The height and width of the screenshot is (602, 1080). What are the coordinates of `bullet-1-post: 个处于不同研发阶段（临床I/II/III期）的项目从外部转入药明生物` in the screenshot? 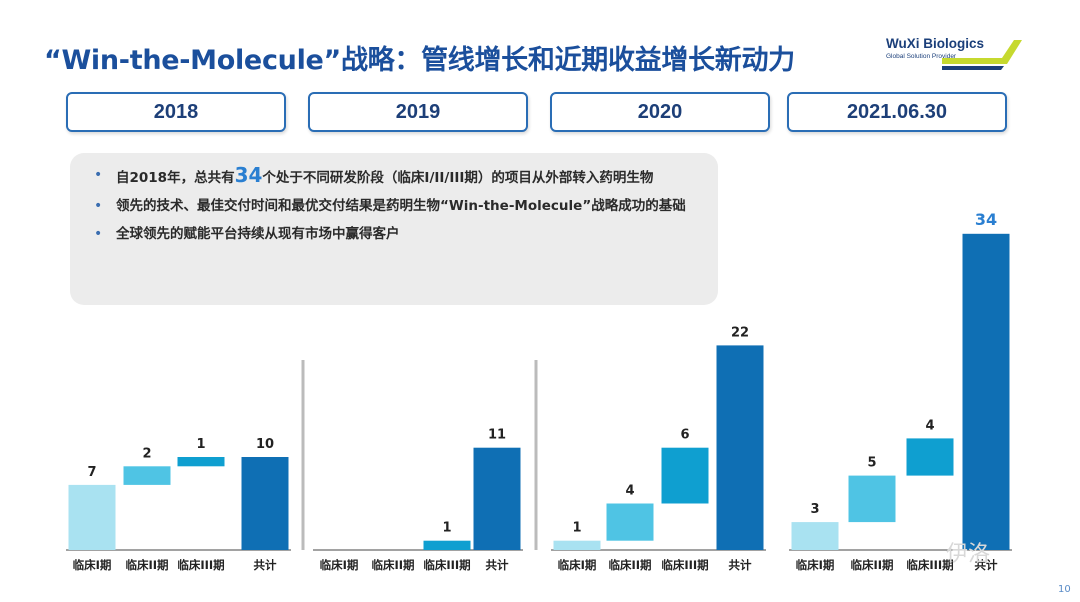 It's located at (458, 178).